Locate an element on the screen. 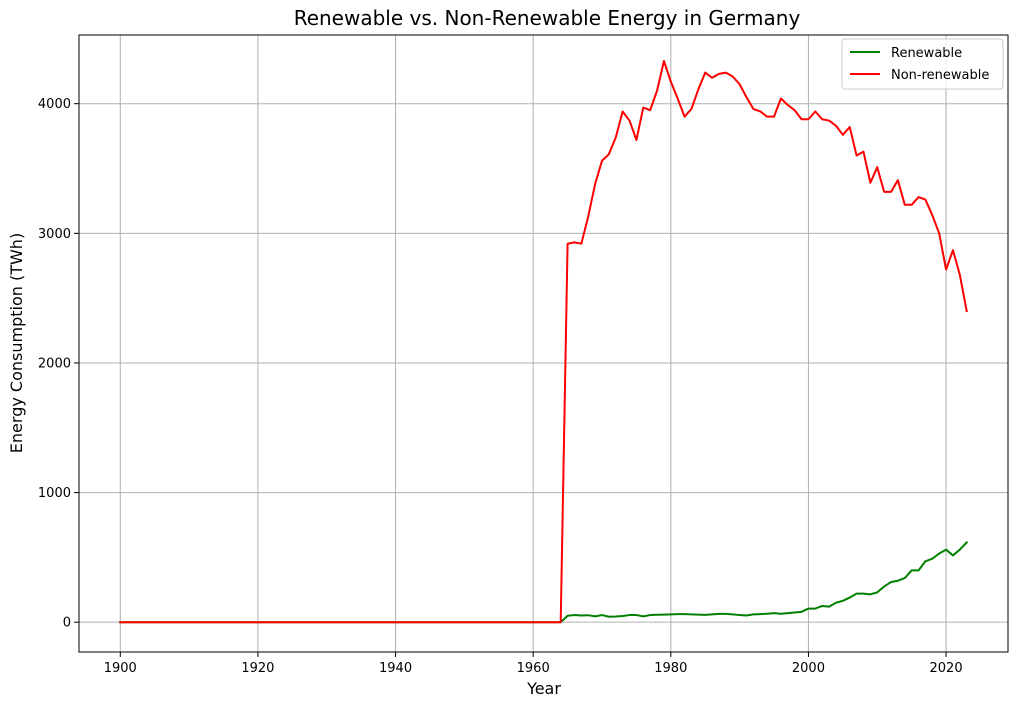  y-axis-title: Energy Consumption (TWh) is located at coordinates (16, 343).